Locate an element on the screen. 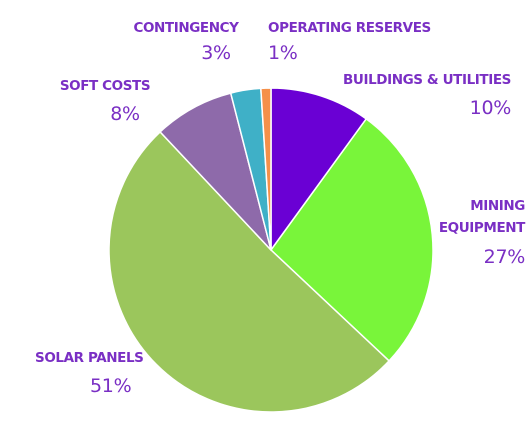 The width and height of the screenshot is (531, 426). pie-slice-buildings-and-utilities is located at coordinates (318, 169).